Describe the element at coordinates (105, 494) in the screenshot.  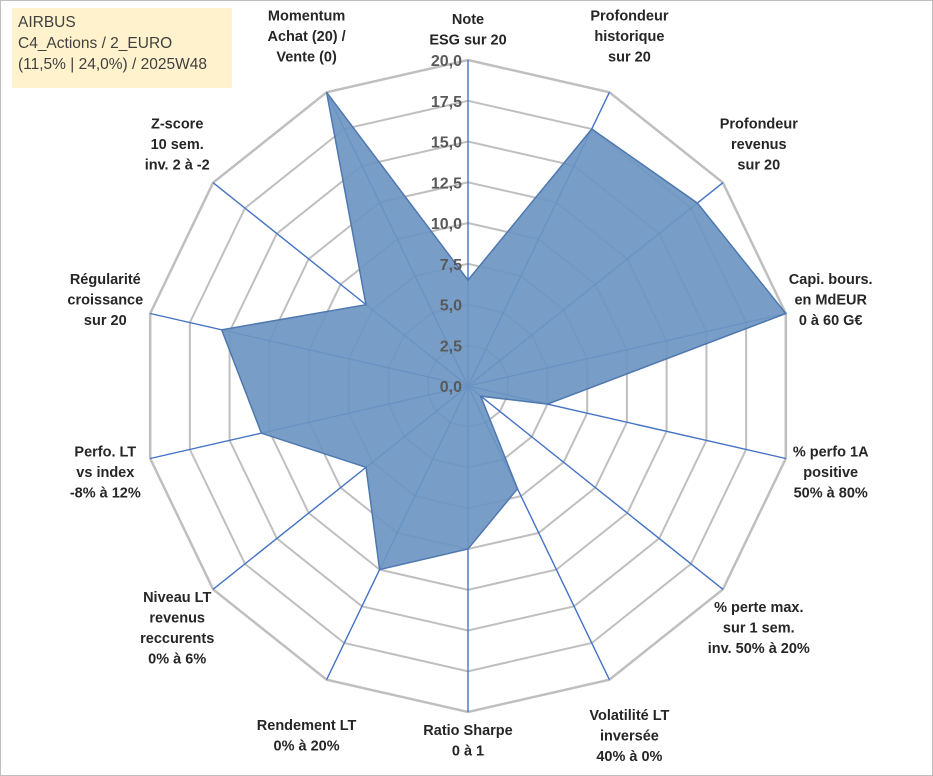
I see `axis-label-line: -8% à 12%` at that location.